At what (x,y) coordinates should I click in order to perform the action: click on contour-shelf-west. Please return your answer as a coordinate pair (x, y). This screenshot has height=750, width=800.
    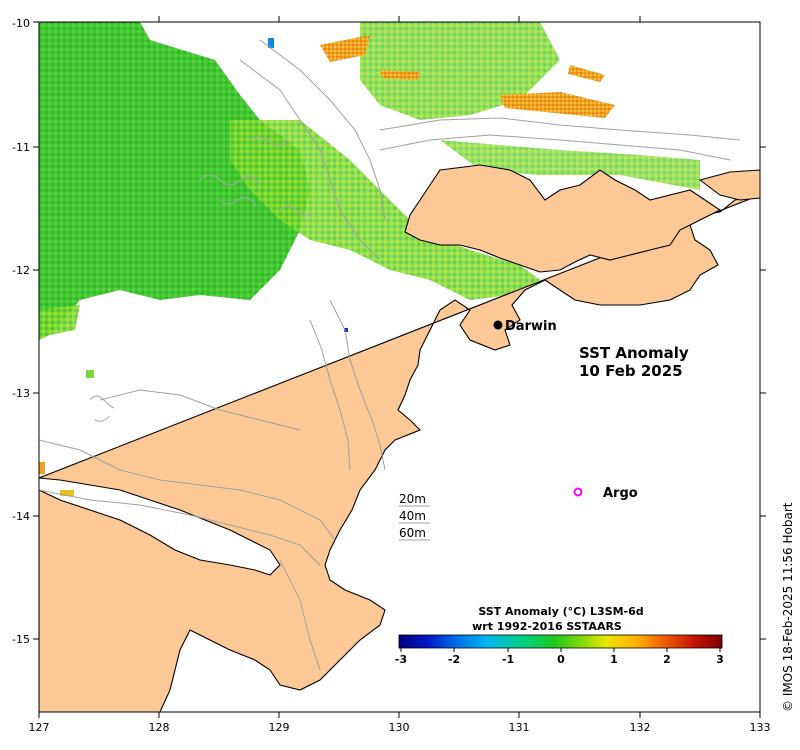
    Looking at the image, I should click on (187, 490).